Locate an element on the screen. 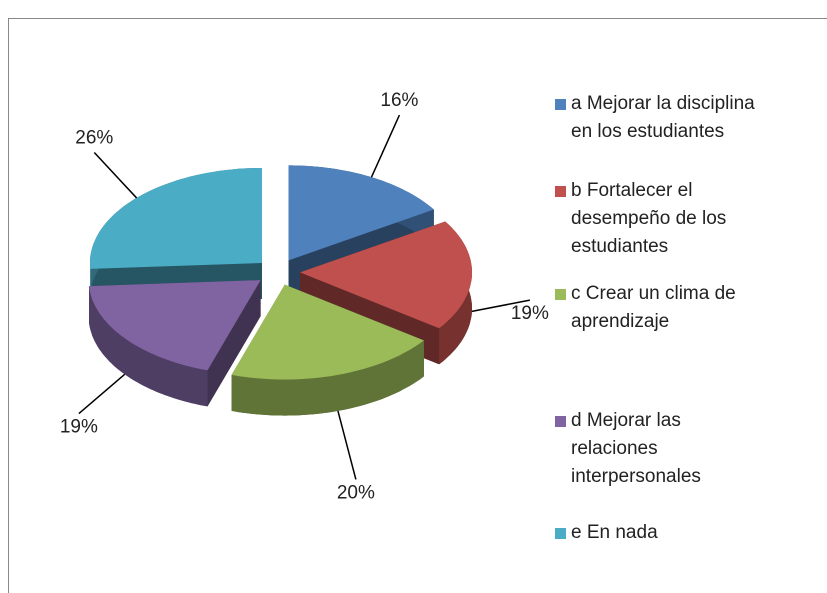  data-label: 20% is located at coordinates (356, 492).